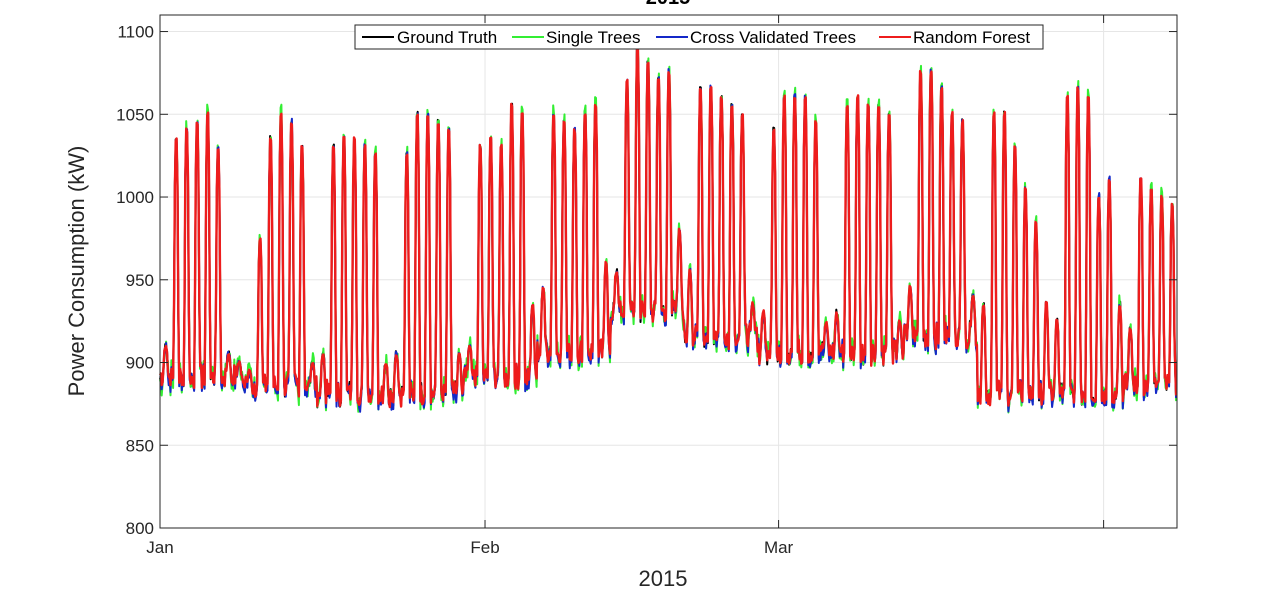 This screenshot has height=605, width=1282. Describe the element at coordinates (140, 445) in the screenshot. I see `y-tick-label: 850` at that location.